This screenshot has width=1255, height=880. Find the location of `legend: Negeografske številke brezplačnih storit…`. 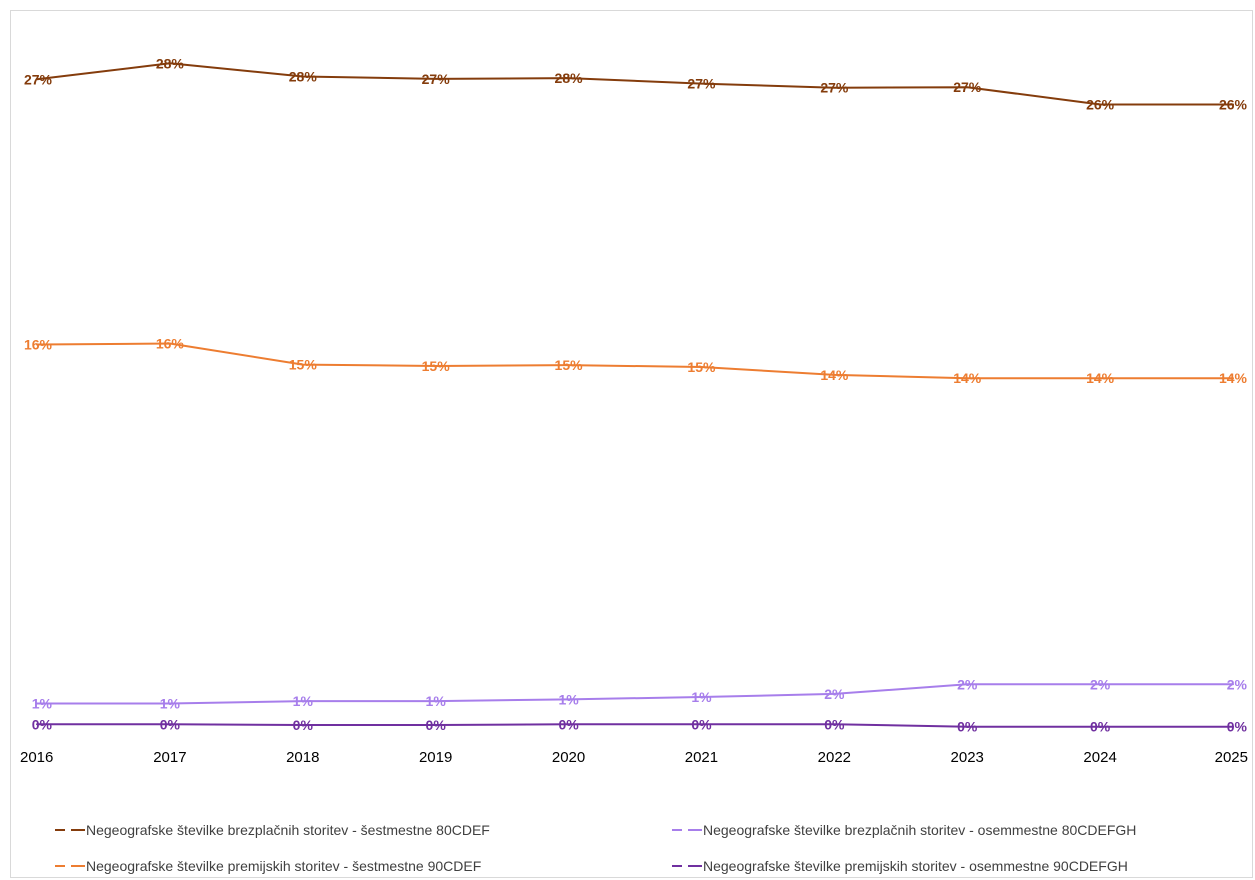

legend: Negeografske številke brezplačnih storit… is located at coordinates (595, 848).